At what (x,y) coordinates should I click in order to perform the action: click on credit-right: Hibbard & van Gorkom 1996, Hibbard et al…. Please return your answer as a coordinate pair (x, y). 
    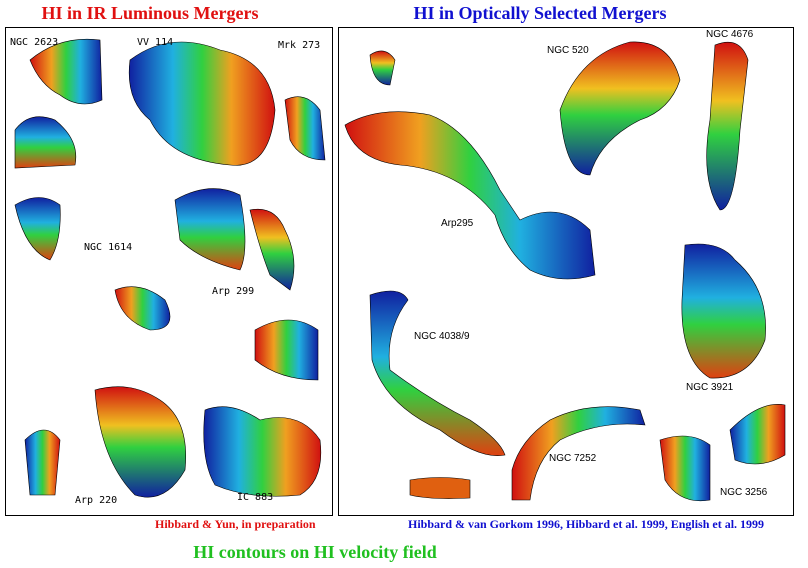
    Looking at the image, I should click on (586, 524).